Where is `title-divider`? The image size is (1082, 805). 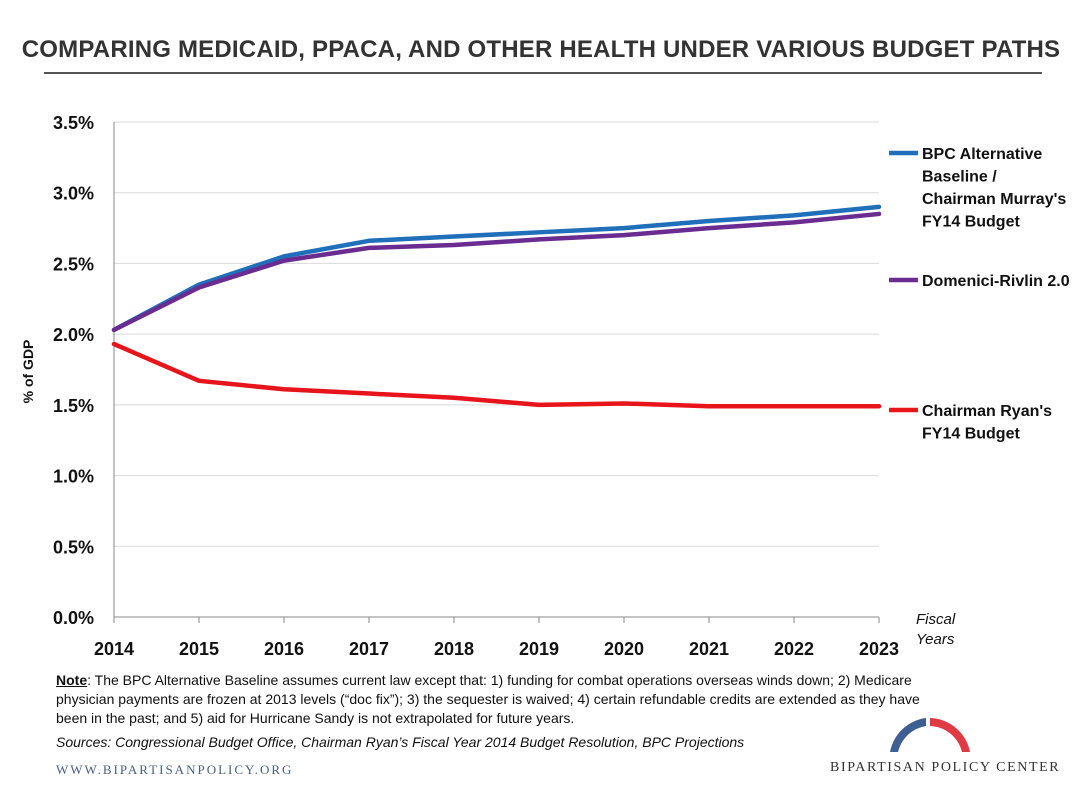
title-divider is located at coordinates (543, 73).